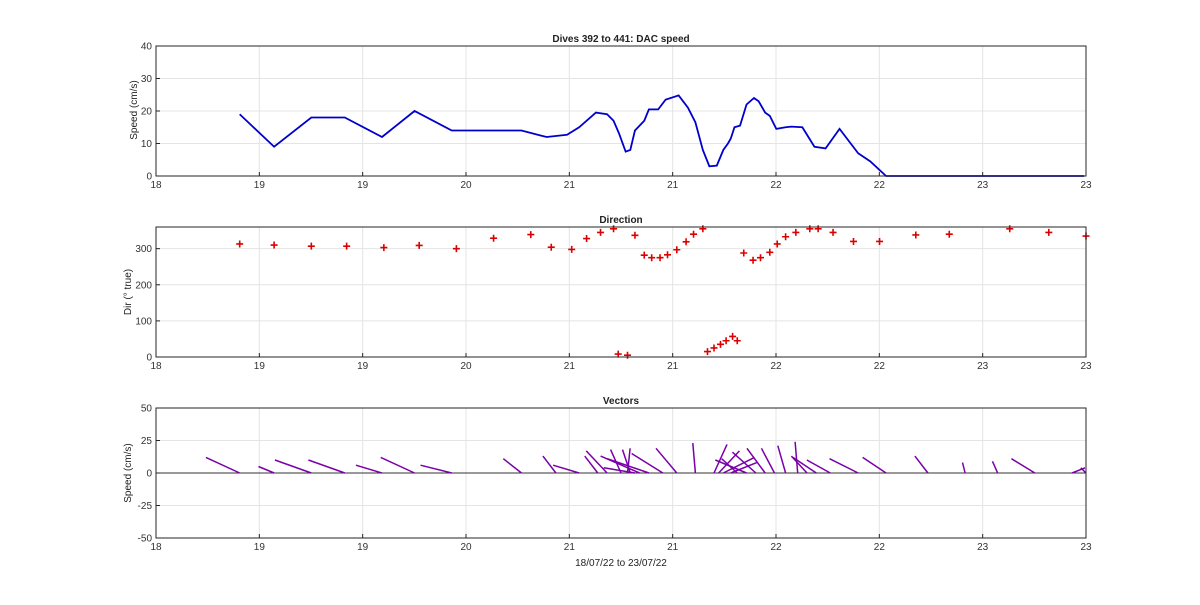 The width and height of the screenshot is (1200, 605). Describe the element at coordinates (143, 321) in the screenshot. I see `y-tick-label: 100` at that location.